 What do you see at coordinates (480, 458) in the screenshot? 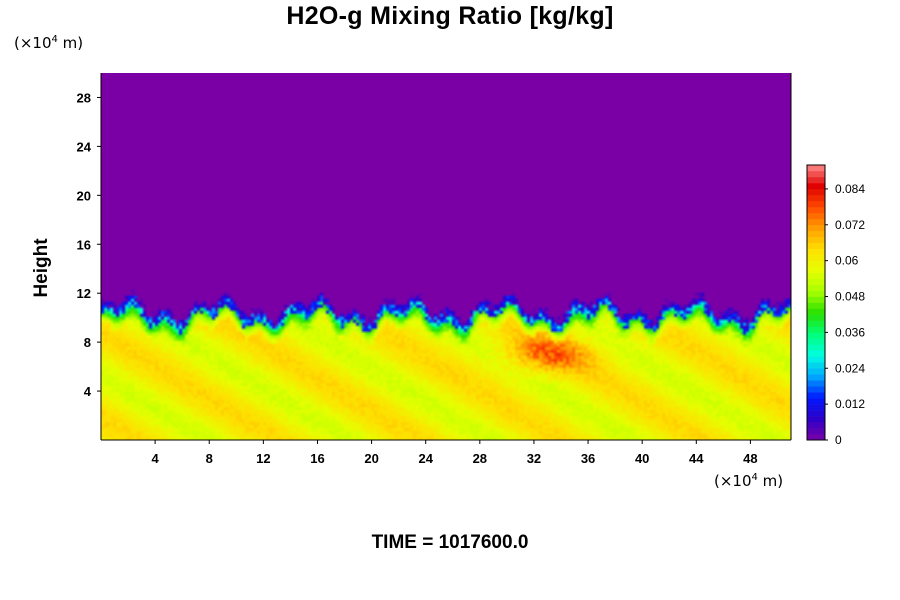
I see `x-tick-label: 28` at bounding box center [480, 458].